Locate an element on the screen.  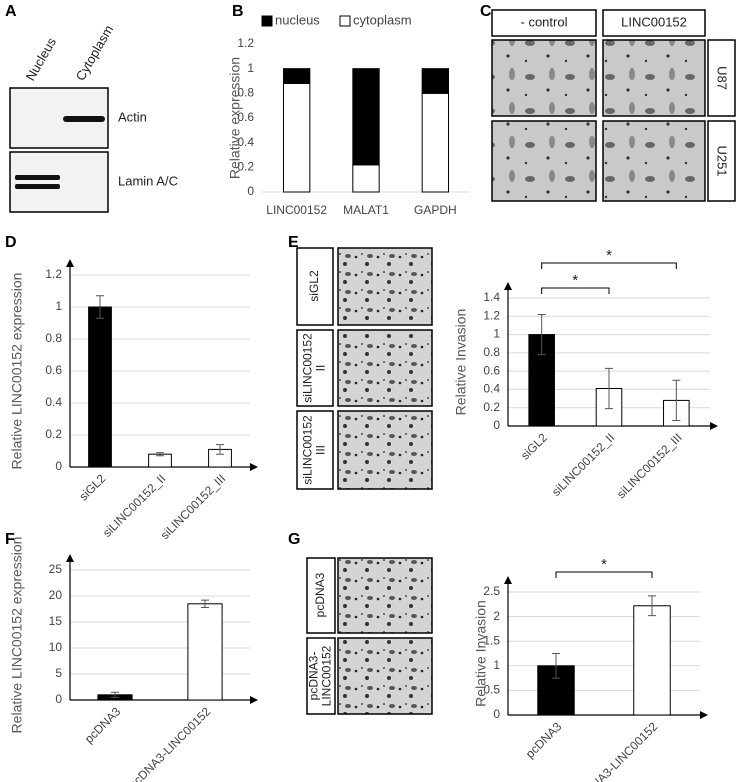
row-label: pcDNA3- is located at coordinates (314, 676).